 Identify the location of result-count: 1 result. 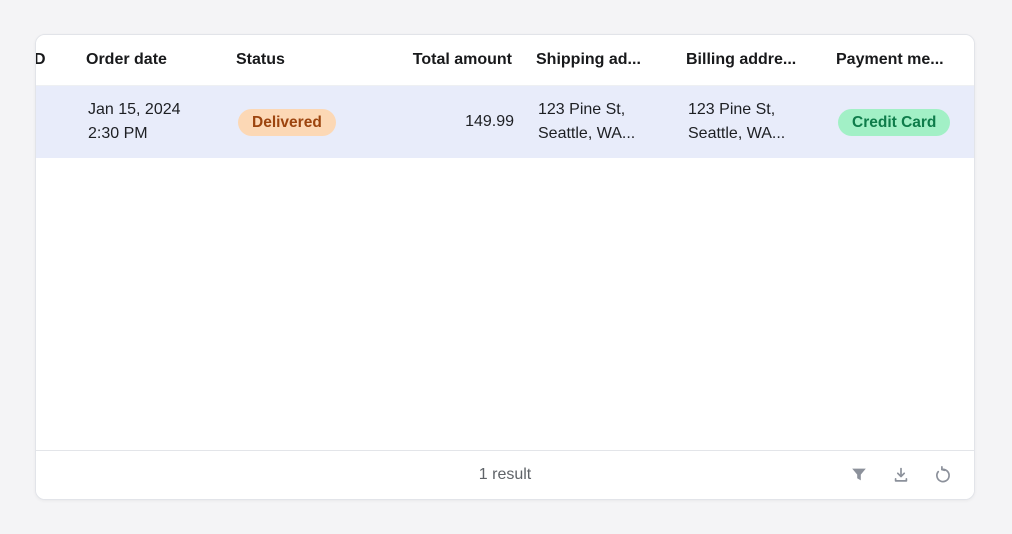
(505, 474).